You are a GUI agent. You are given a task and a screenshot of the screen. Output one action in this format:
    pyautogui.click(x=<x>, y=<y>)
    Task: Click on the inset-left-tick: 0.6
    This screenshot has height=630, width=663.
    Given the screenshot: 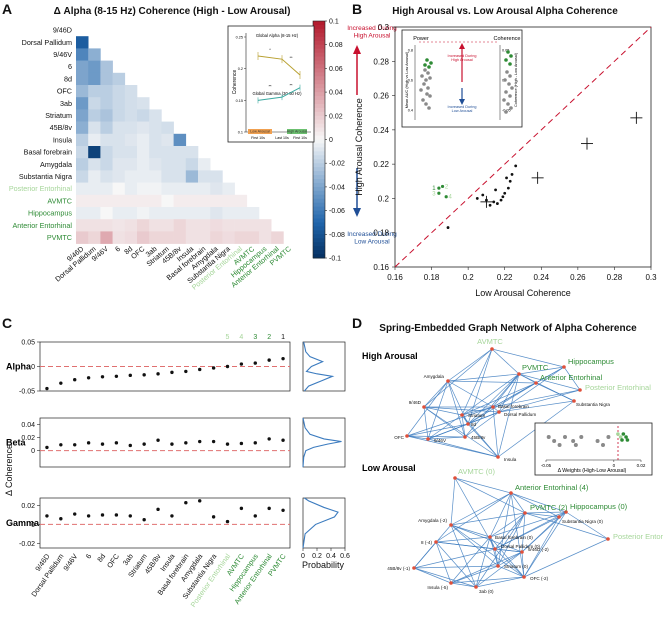 What is the action you would take?
    pyautogui.click(x=410, y=81)
    